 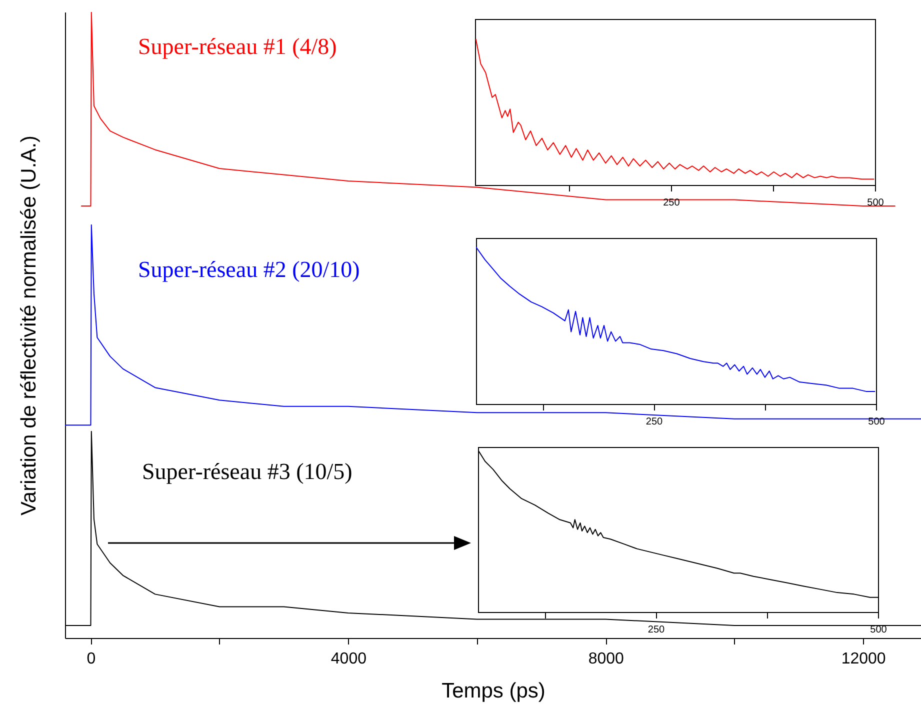 I want to click on x-tick-label: 4000, so click(x=348, y=659).